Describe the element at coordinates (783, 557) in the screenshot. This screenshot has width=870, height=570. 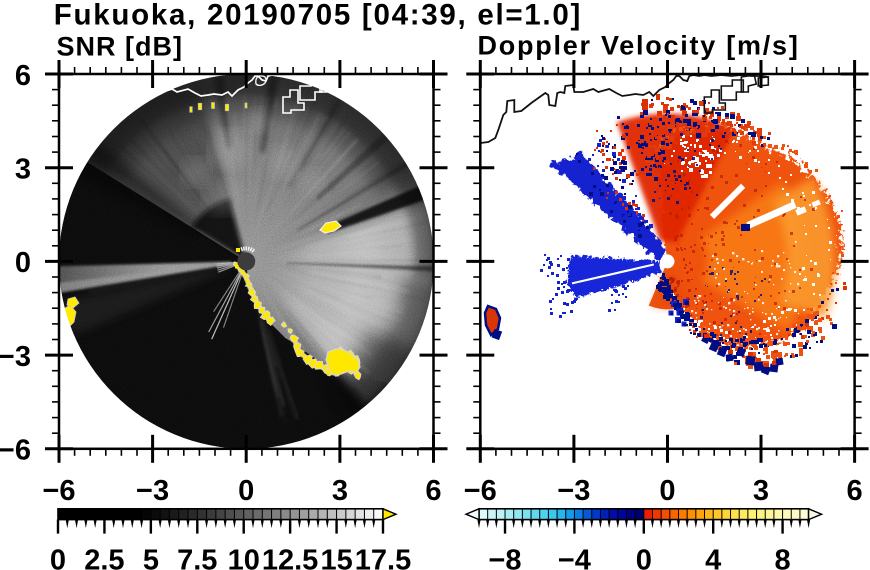
I see `svg-text: 8` at that location.